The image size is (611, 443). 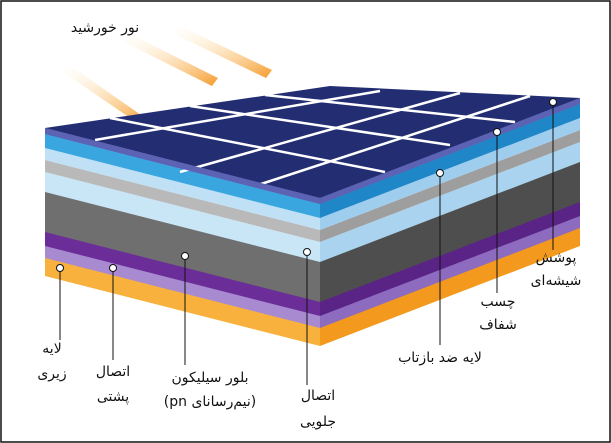 What do you see at coordinates (113, 397) in the screenshot?
I see `layer-label: پشتی` at bounding box center [113, 397].